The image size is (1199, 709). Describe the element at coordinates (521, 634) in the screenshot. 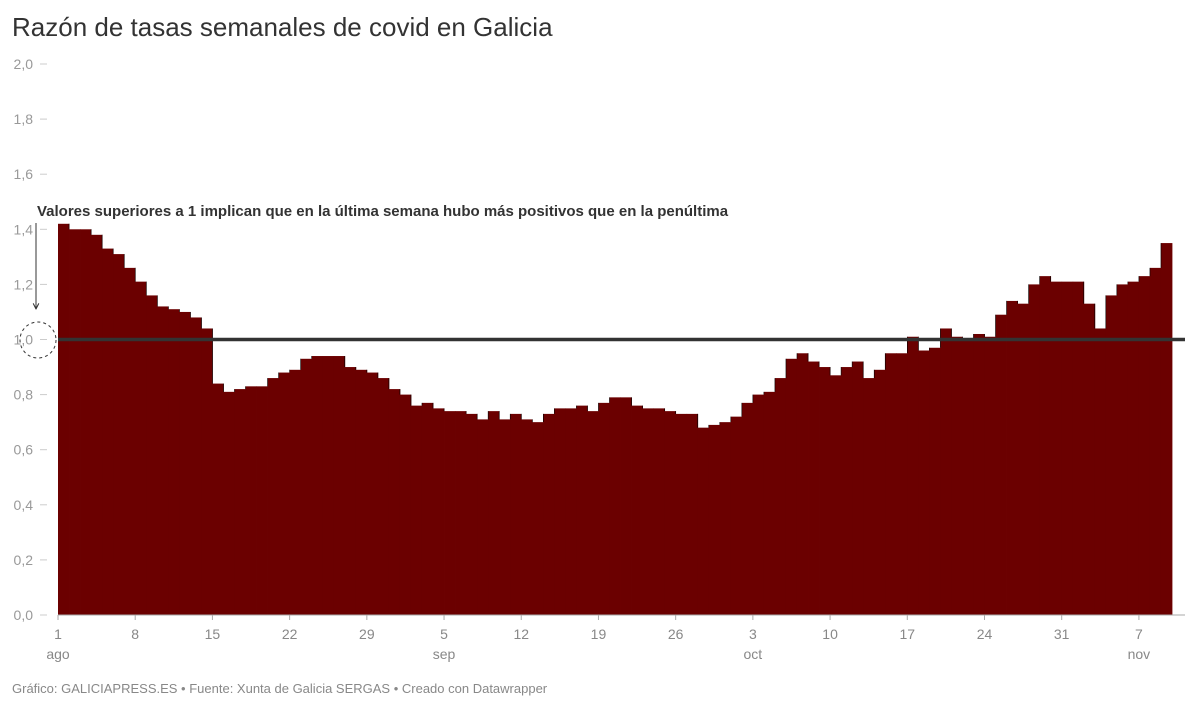

I see `x-tick-label: 12` at that location.